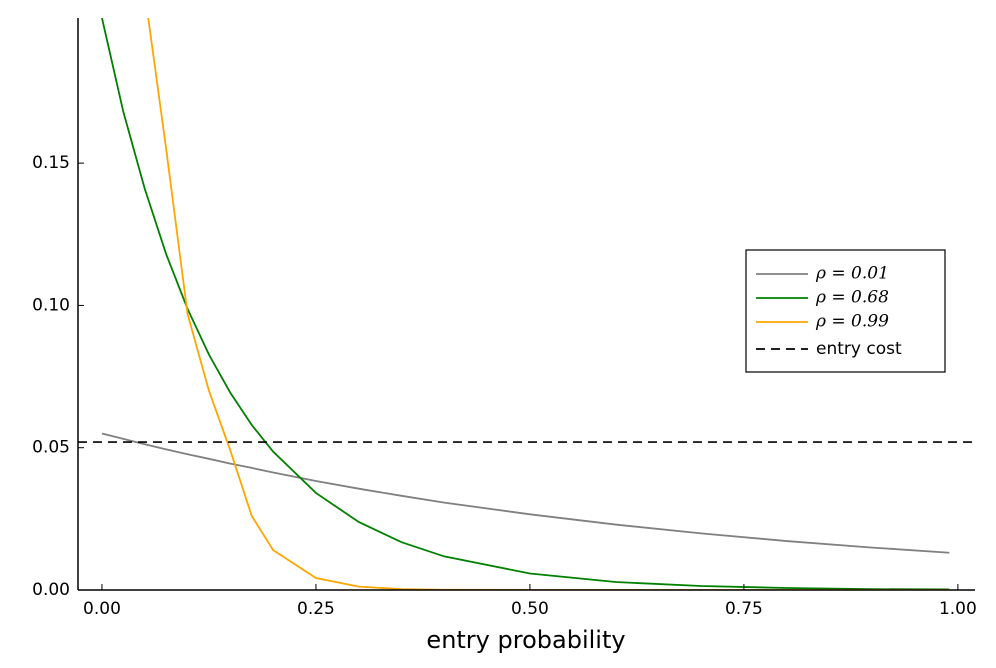 The width and height of the screenshot is (996, 668). I want to click on x-tick-label: 0.00, so click(102, 609).